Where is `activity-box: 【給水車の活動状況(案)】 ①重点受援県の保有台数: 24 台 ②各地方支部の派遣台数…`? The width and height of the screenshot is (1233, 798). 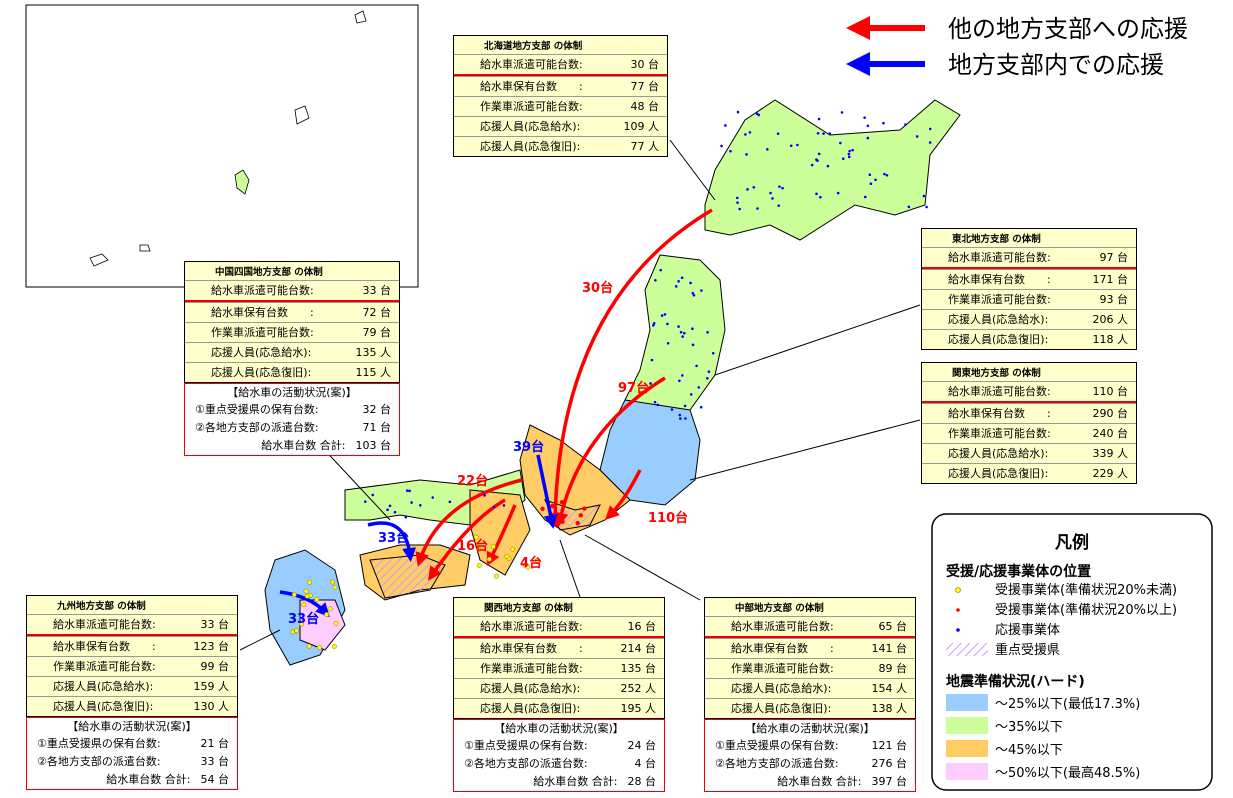
activity-box: 【給水車の活動状況(案)】 ①重点受援県の保有台数: 24 台 ②各地方支部の派遣台数… is located at coordinates (559, 755).